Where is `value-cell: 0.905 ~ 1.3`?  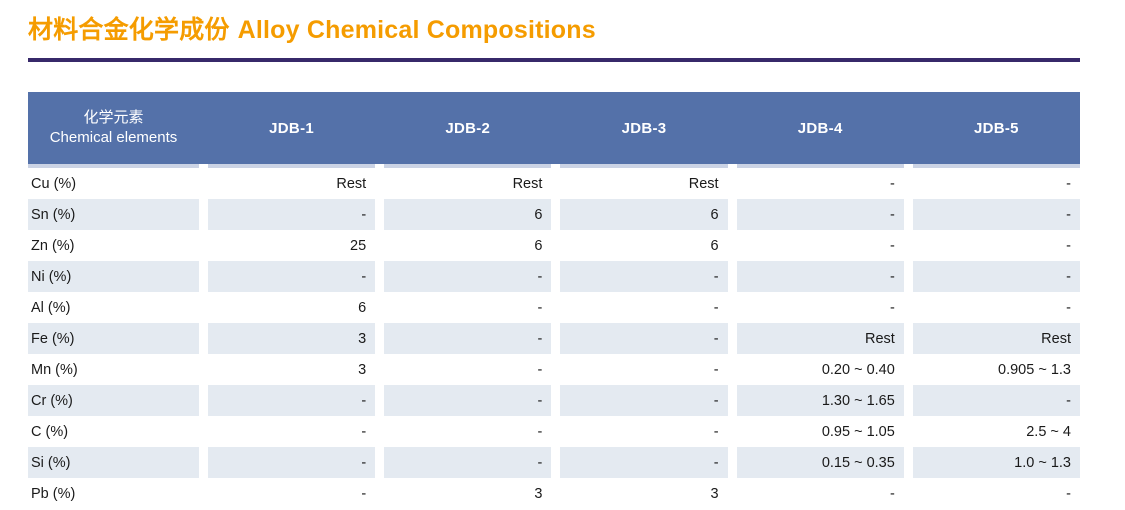
value-cell: 0.905 ~ 1.3 is located at coordinates (1034, 369).